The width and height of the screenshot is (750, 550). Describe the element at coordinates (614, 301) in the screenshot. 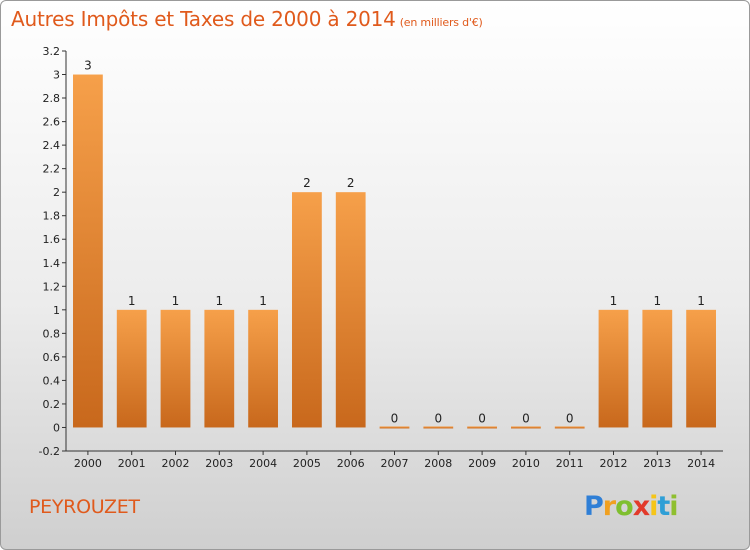

I see `data-label-2012: 1` at that location.